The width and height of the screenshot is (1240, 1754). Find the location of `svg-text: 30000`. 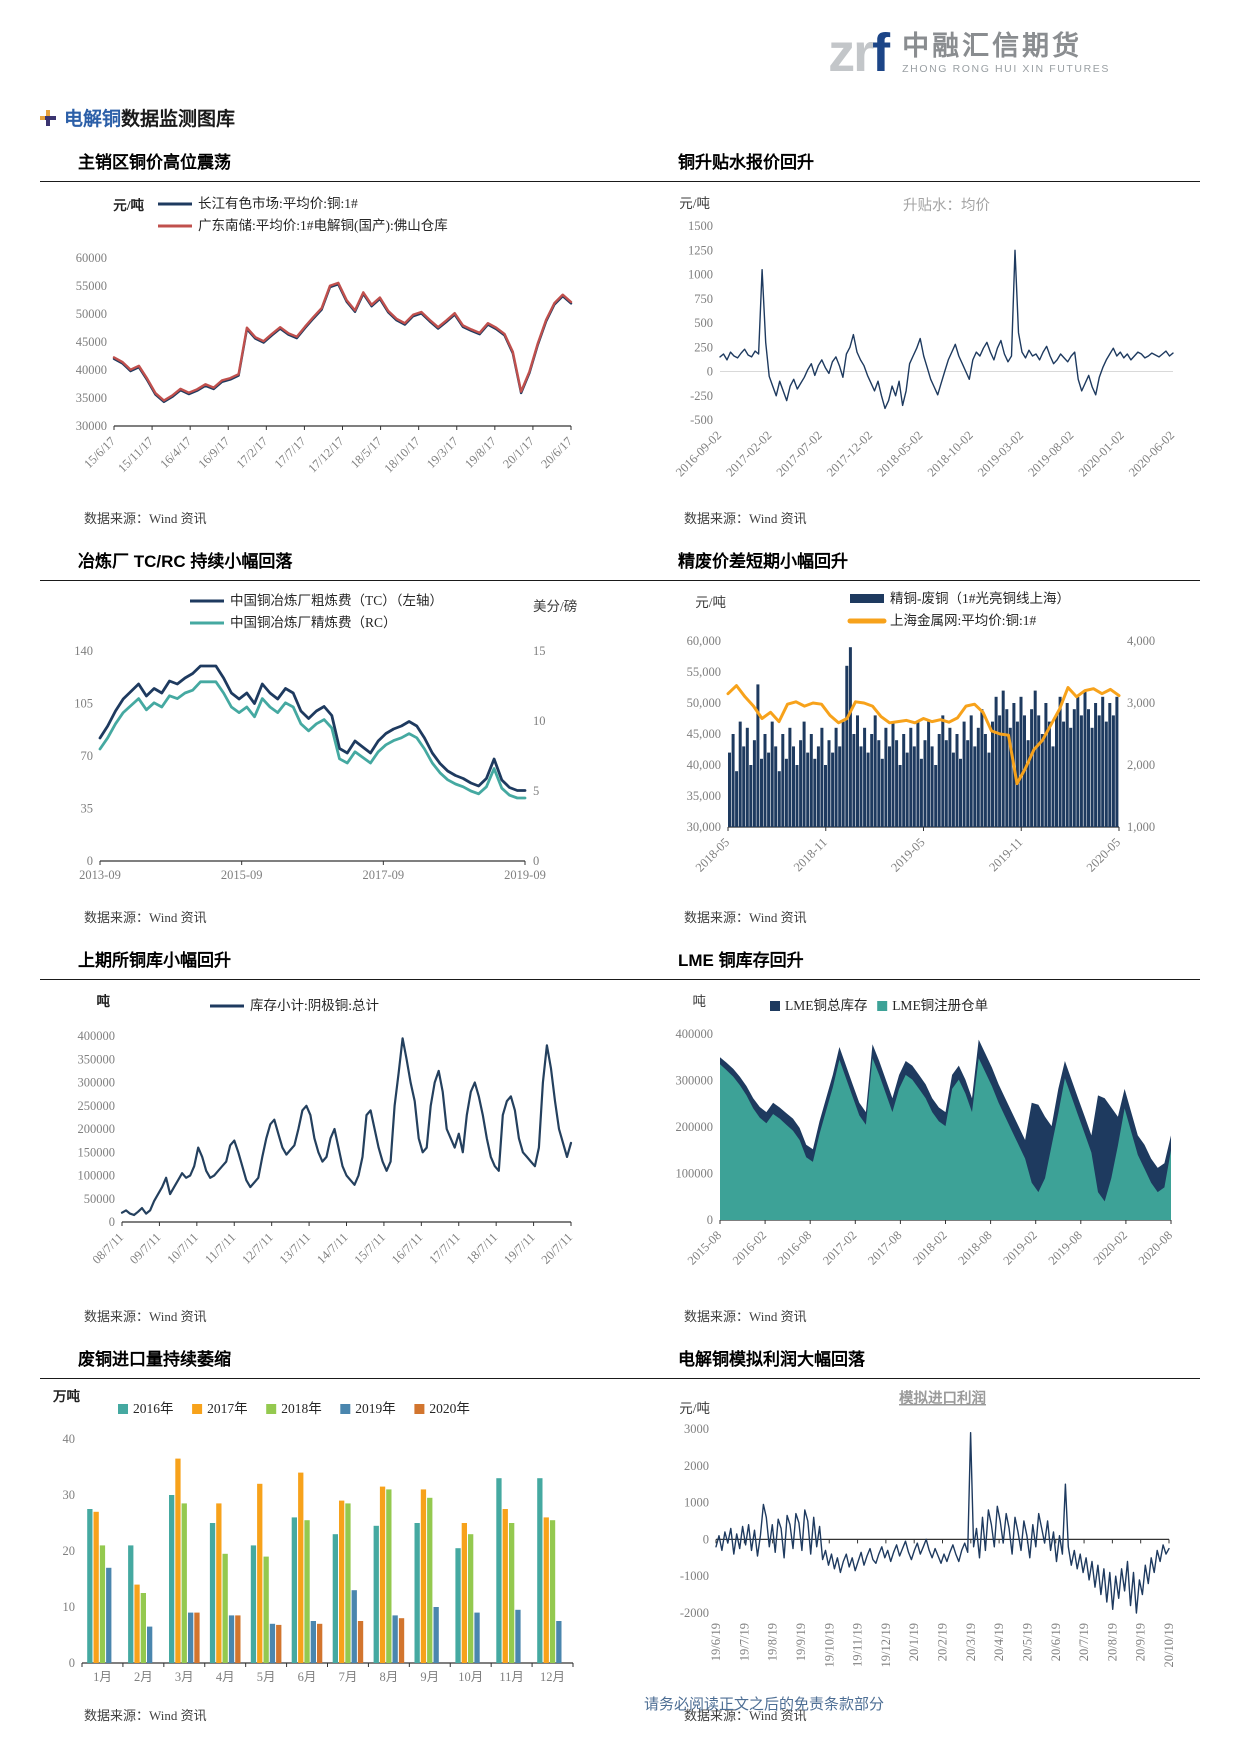

svg-text: 30000 is located at coordinates (91, 426).